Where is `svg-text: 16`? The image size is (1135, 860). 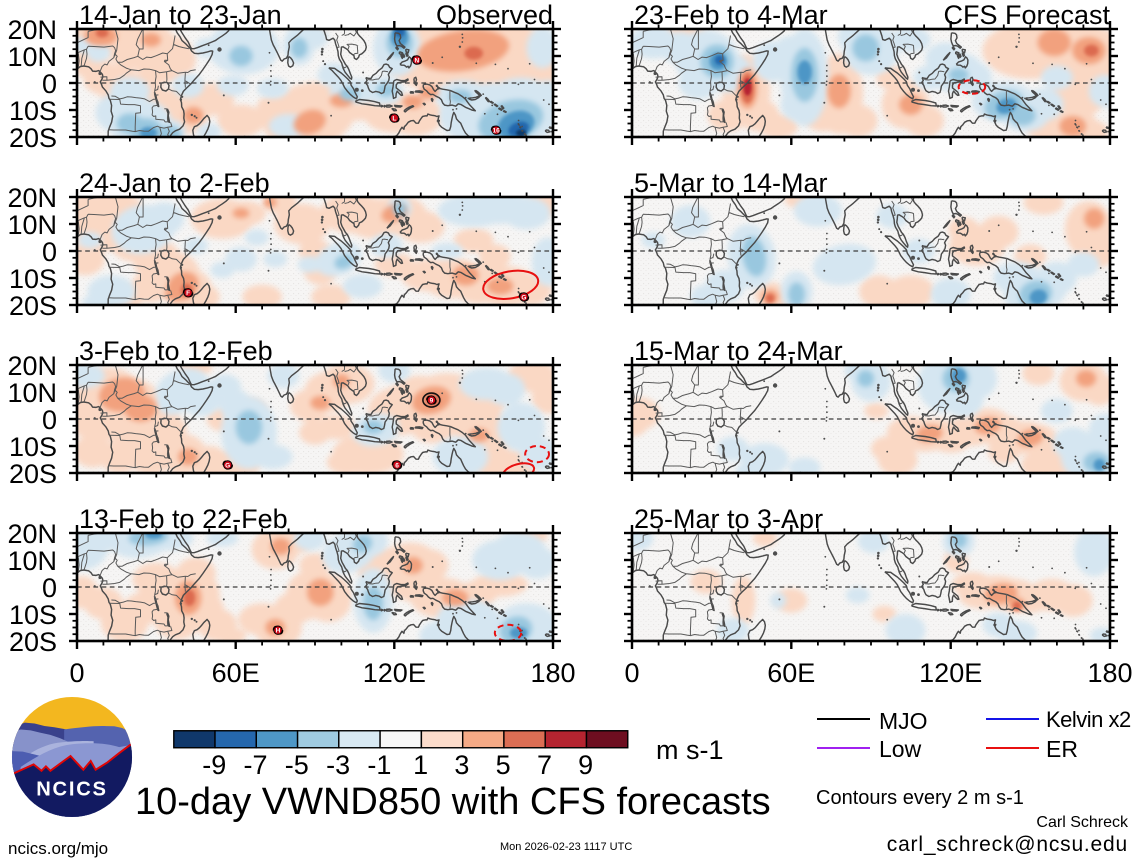
svg-text: 16 is located at coordinates (496, 130).